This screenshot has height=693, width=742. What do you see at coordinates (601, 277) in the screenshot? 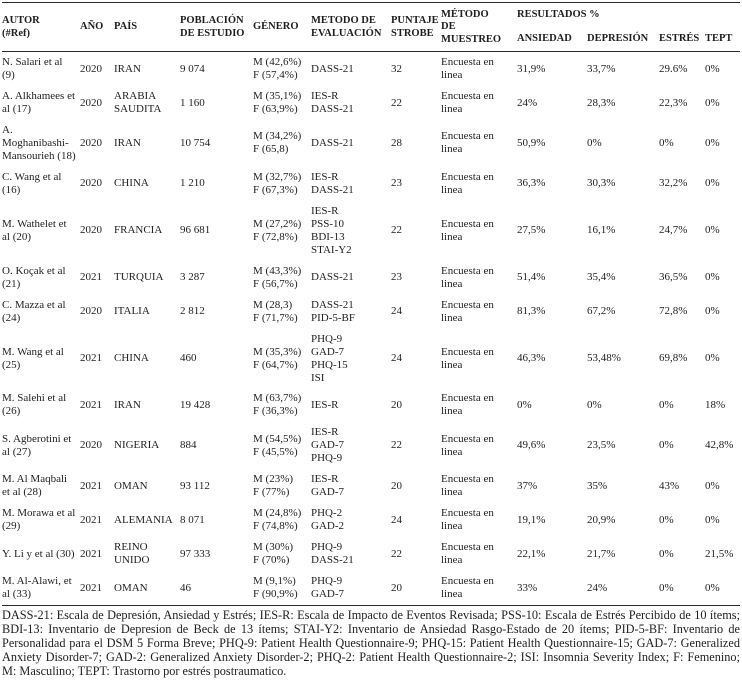
I see `cell-depression: 35,4%` at bounding box center [601, 277].